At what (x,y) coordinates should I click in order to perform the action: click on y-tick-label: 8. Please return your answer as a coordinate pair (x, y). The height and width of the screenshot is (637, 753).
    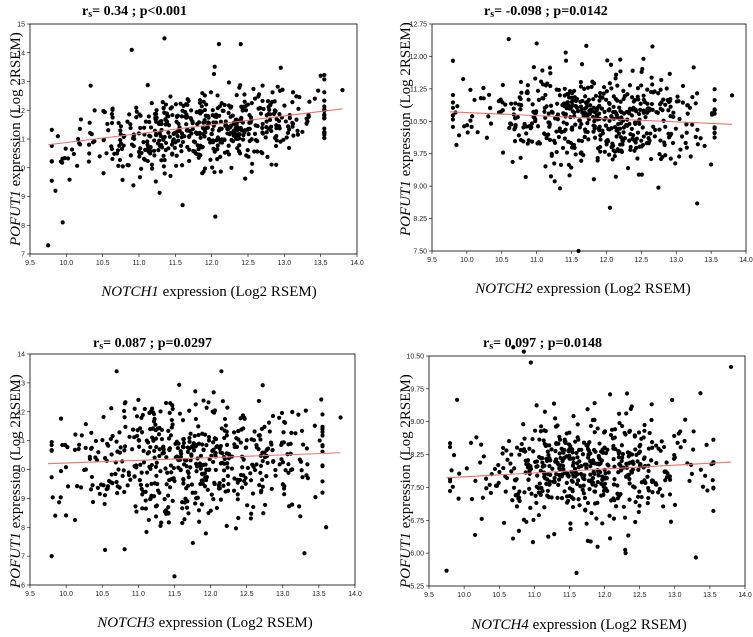
    Looking at the image, I should click on (23, 528).